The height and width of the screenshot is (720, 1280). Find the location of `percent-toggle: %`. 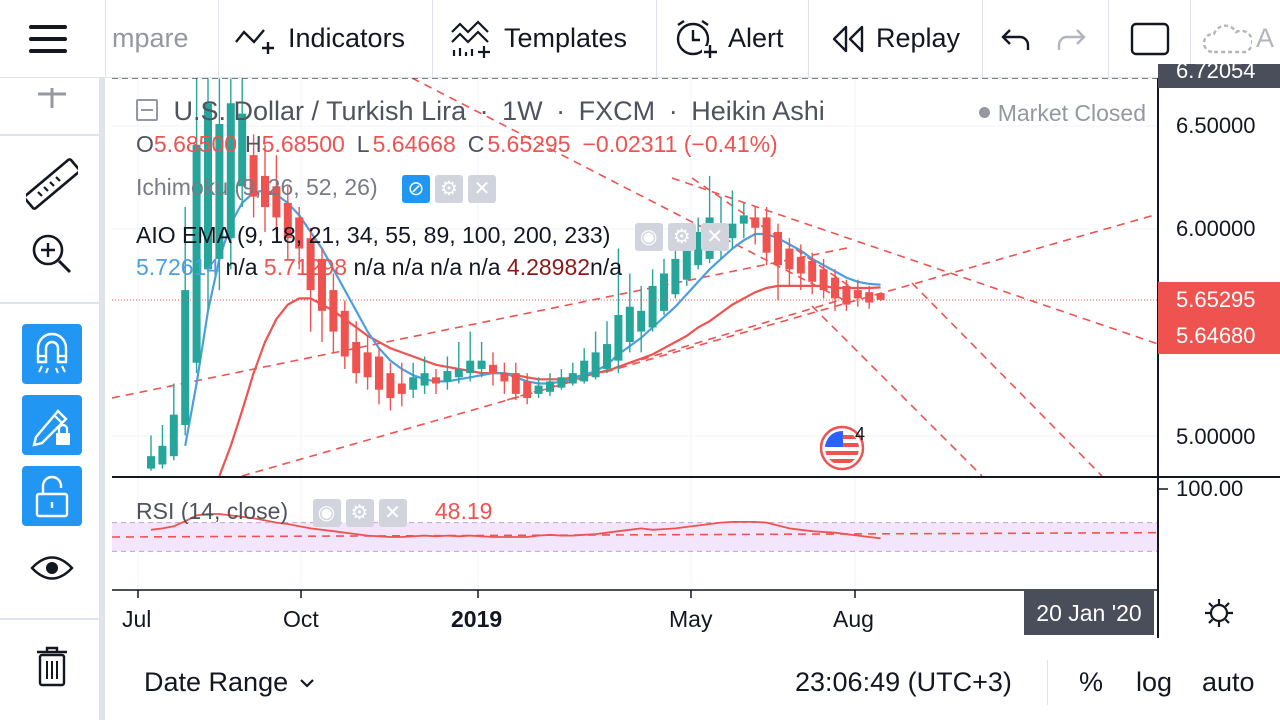

percent-toggle: % is located at coordinates (1091, 682).